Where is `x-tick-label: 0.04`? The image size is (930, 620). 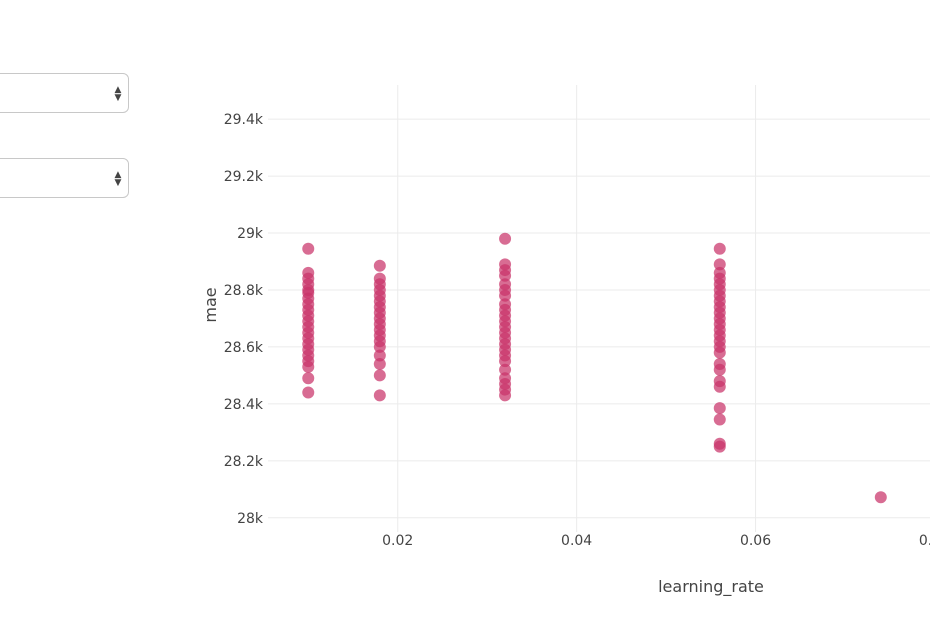
x-tick-label: 0.04 is located at coordinates (576, 541).